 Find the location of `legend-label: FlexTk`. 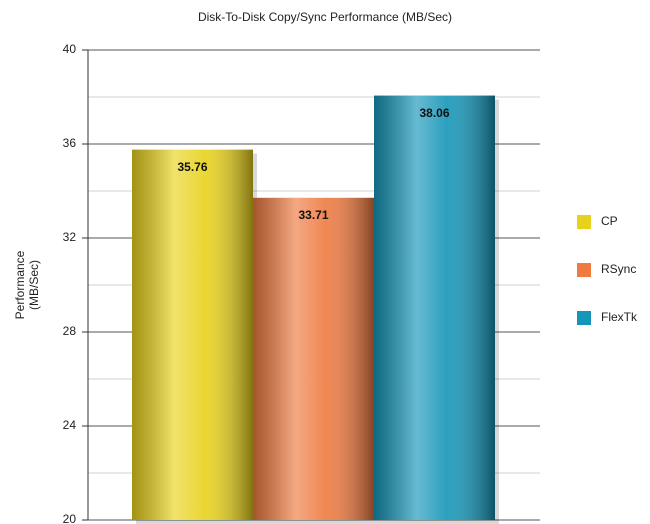

legend-label: FlexTk is located at coordinates (619, 317).